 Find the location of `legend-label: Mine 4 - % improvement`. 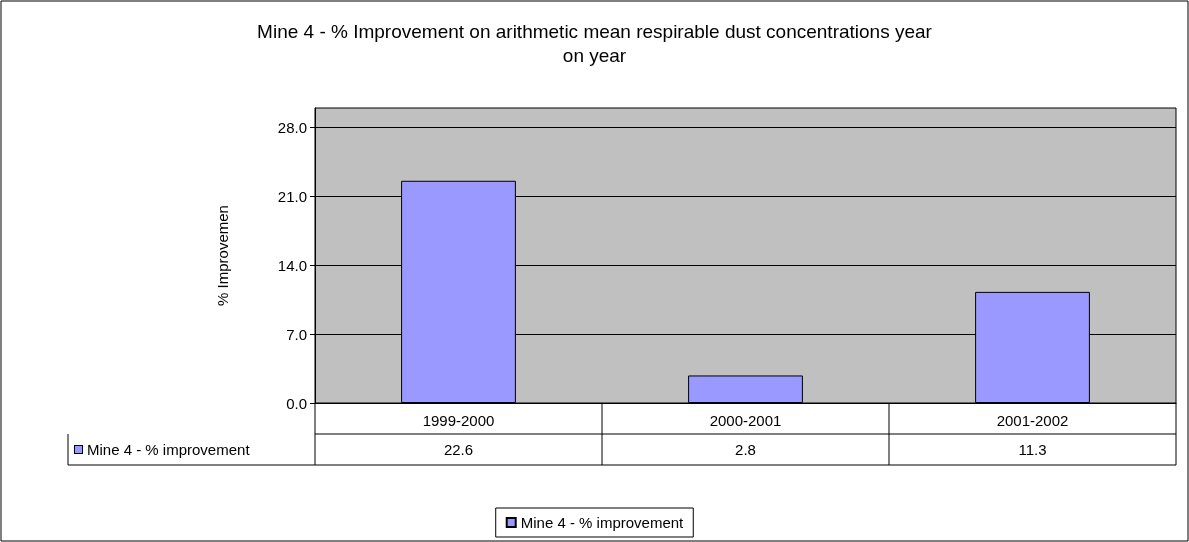

legend-label: Mine 4 - % improvement is located at coordinates (602, 522).